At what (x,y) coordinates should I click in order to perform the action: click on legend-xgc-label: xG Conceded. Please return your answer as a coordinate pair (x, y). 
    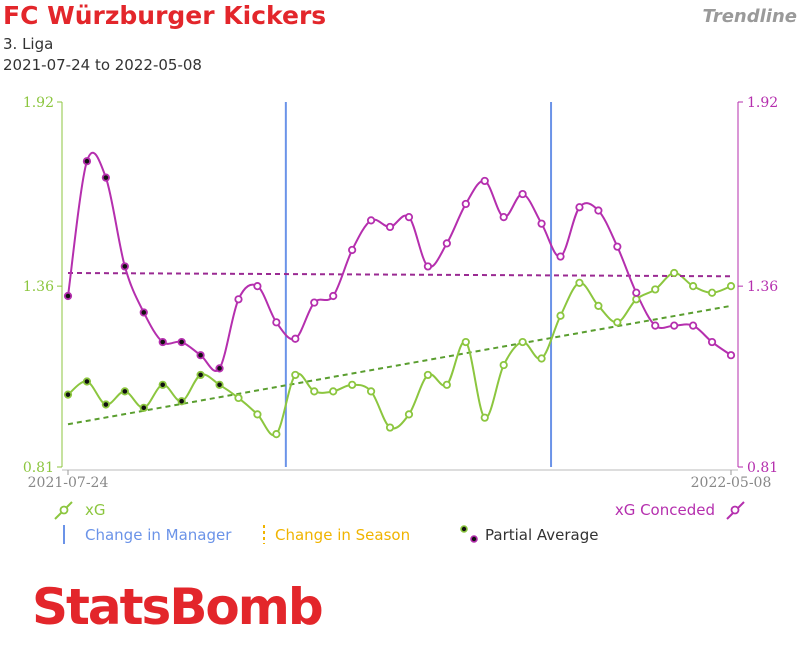
    Looking at the image, I should click on (665, 510).